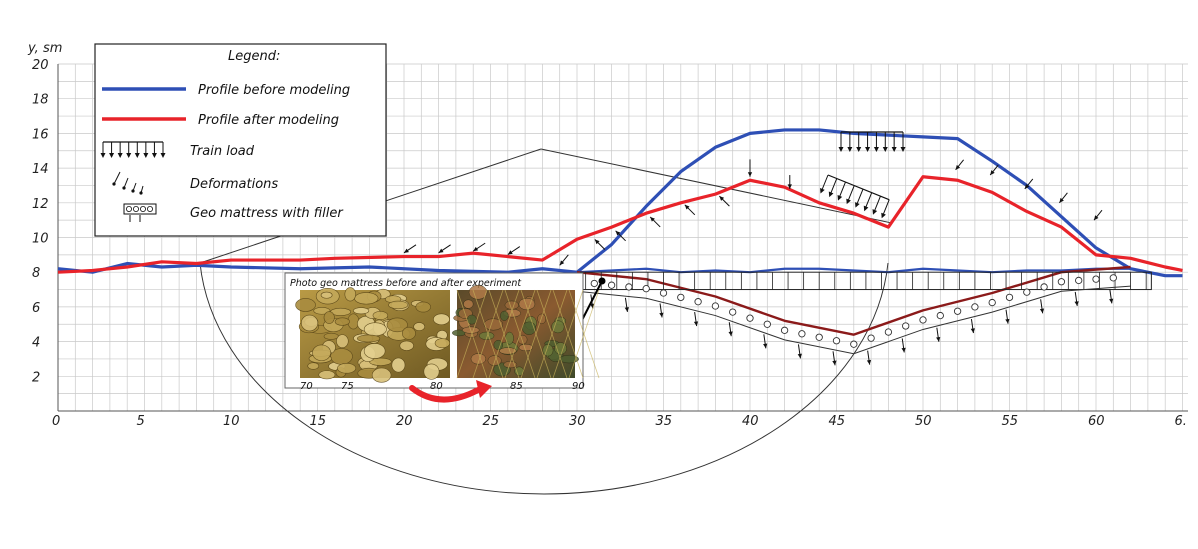  I want to click on inset-tick-label: 80, so click(436, 386).